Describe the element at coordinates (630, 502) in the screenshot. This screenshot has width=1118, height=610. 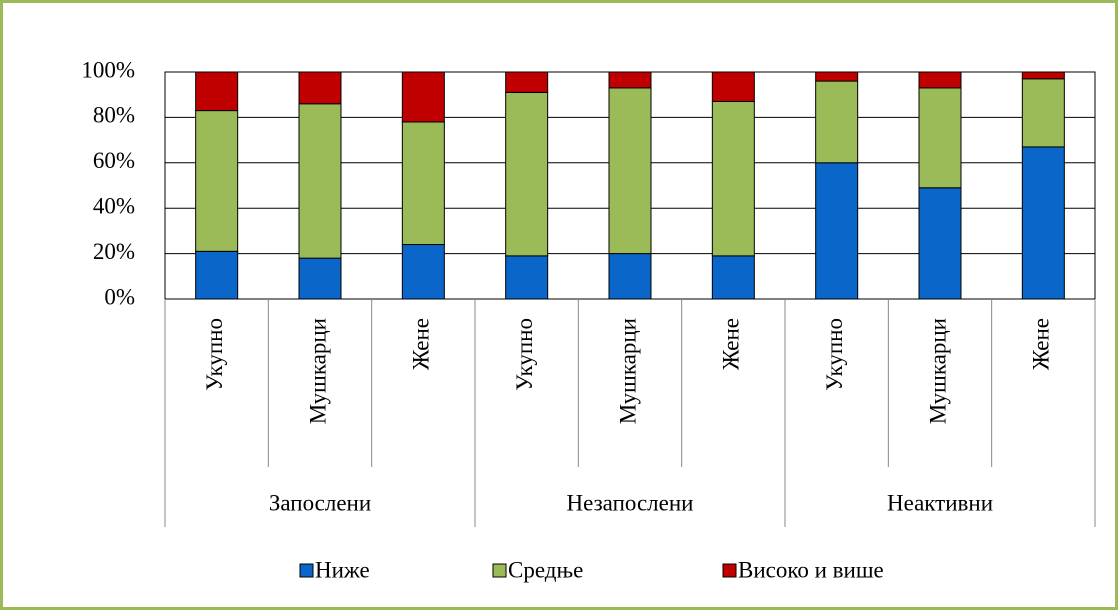
I see `group-label: Незапослени` at that location.